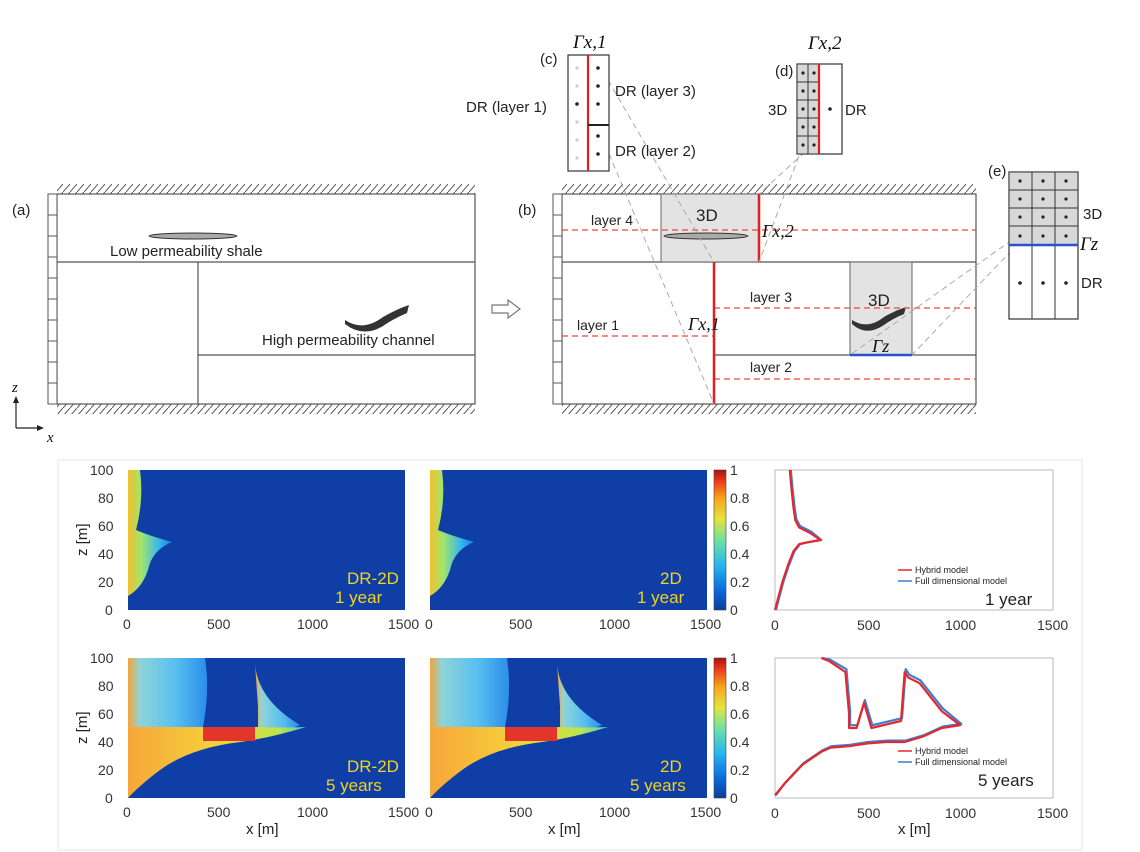  Describe the element at coordinates (798, 540) in the screenshot. I see `profile-r1-lines` at that location.